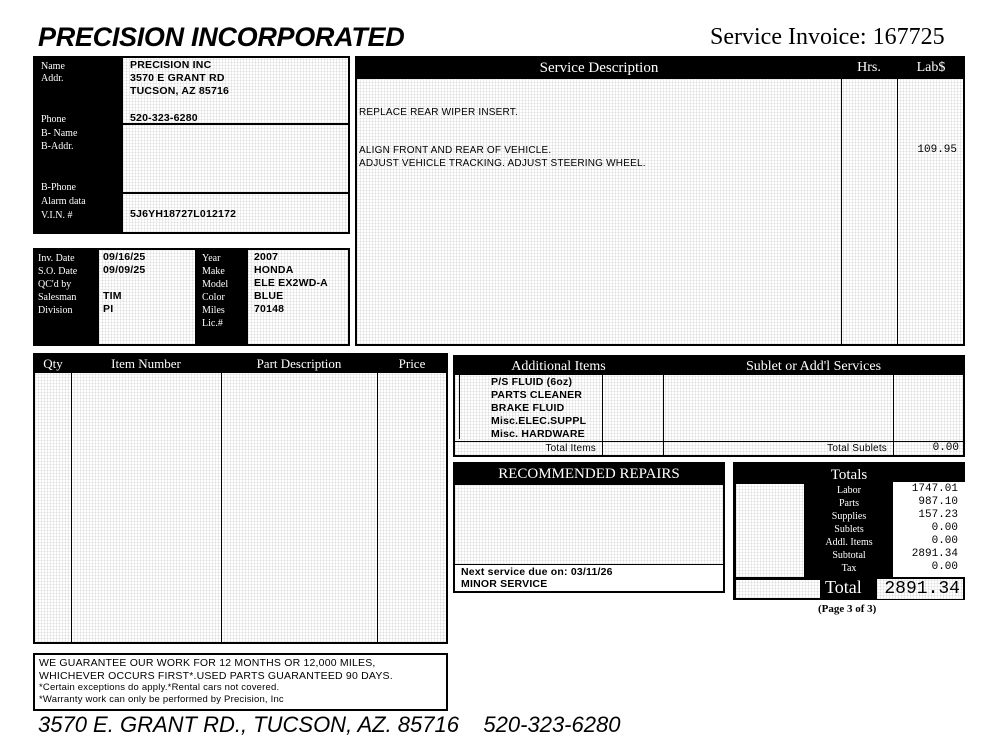  What do you see at coordinates (269, 309) in the screenshot?
I see `miles: 70148` at bounding box center [269, 309].